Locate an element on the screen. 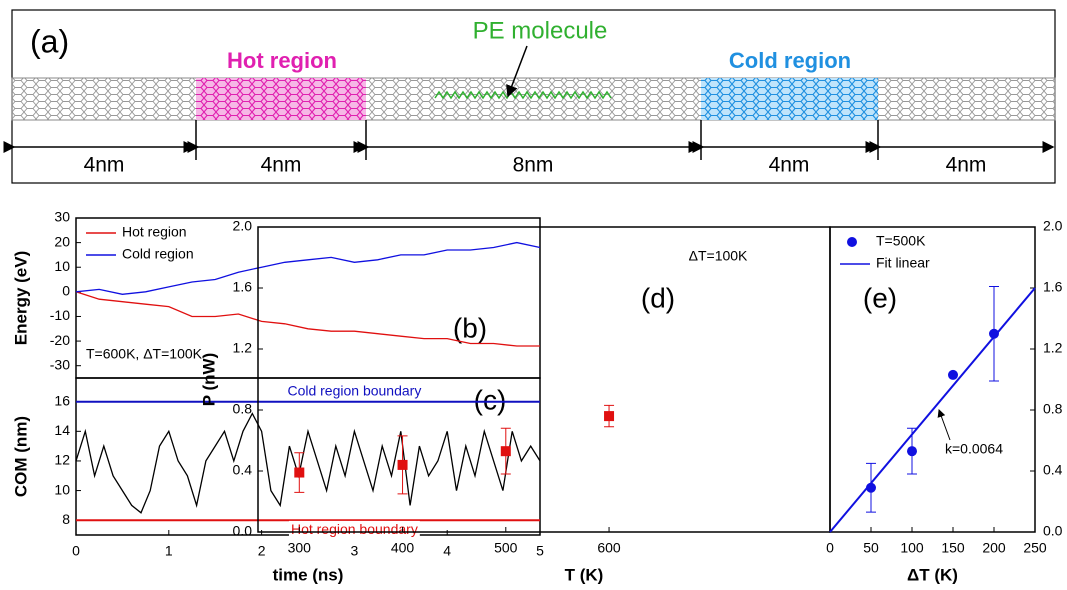 The width and height of the screenshot is (1067, 590). y-tick-label: 20 is located at coordinates (62, 241).